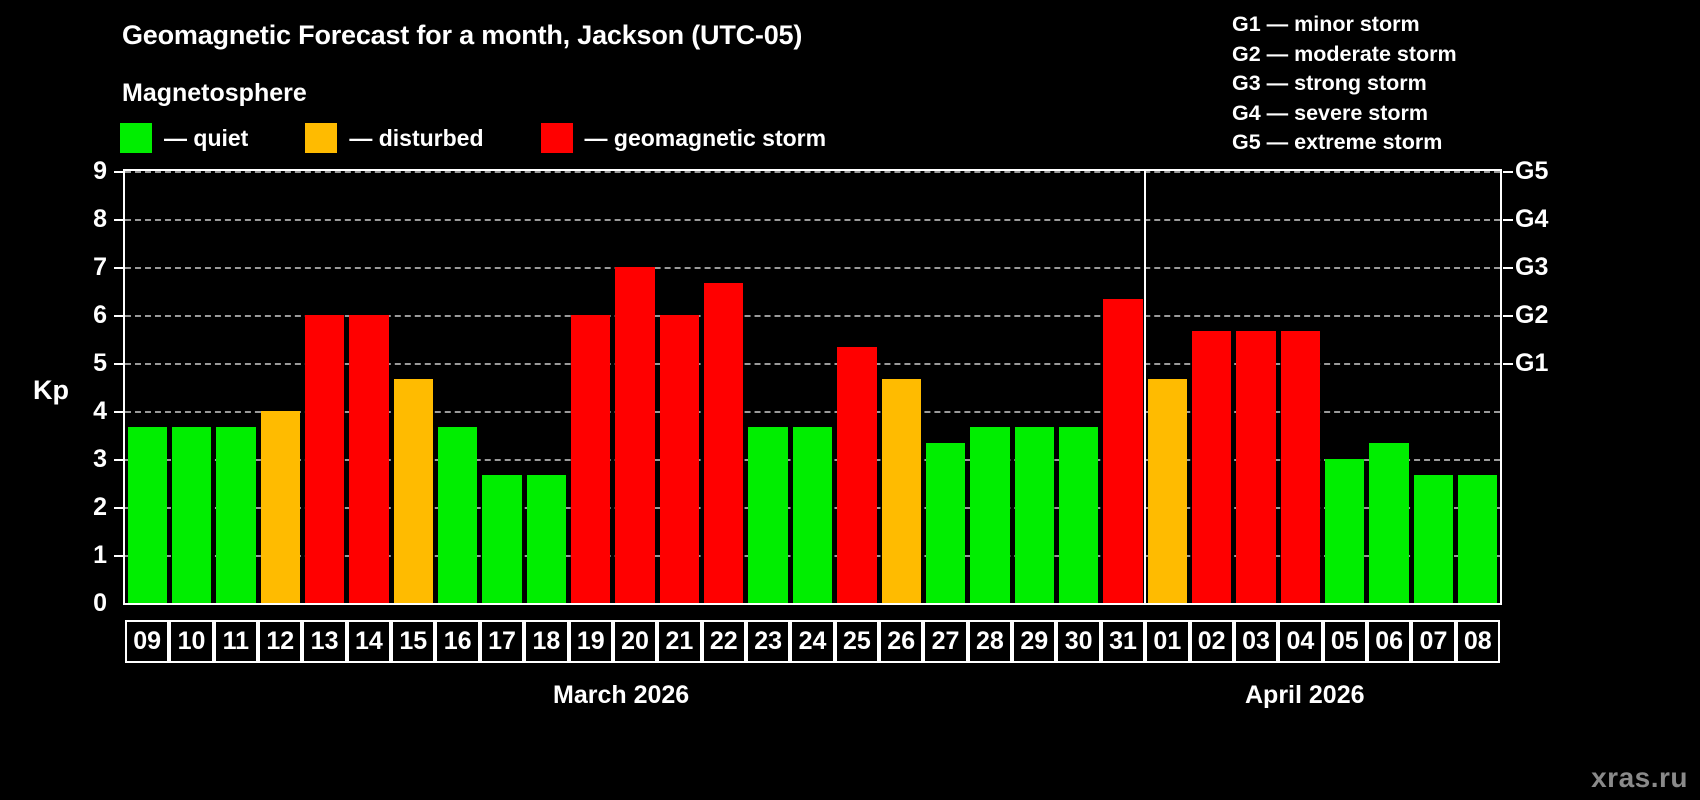 This screenshot has width=1700, height=800. I want to click on day-label-28: 28, so click(990, 641).